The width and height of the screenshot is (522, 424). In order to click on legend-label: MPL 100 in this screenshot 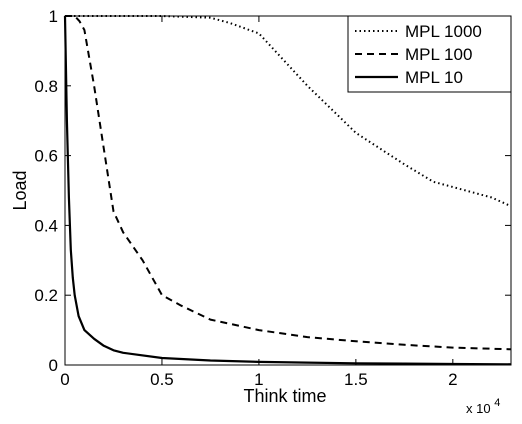, I will do `click(438, 54)`.